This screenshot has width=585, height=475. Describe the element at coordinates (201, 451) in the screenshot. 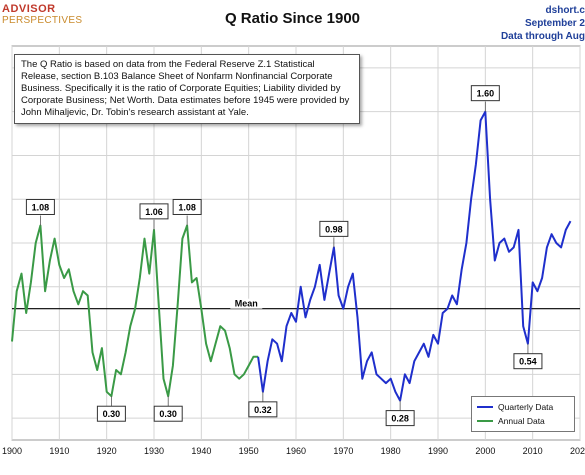

I see `x-tick-label: 1940` at that location.